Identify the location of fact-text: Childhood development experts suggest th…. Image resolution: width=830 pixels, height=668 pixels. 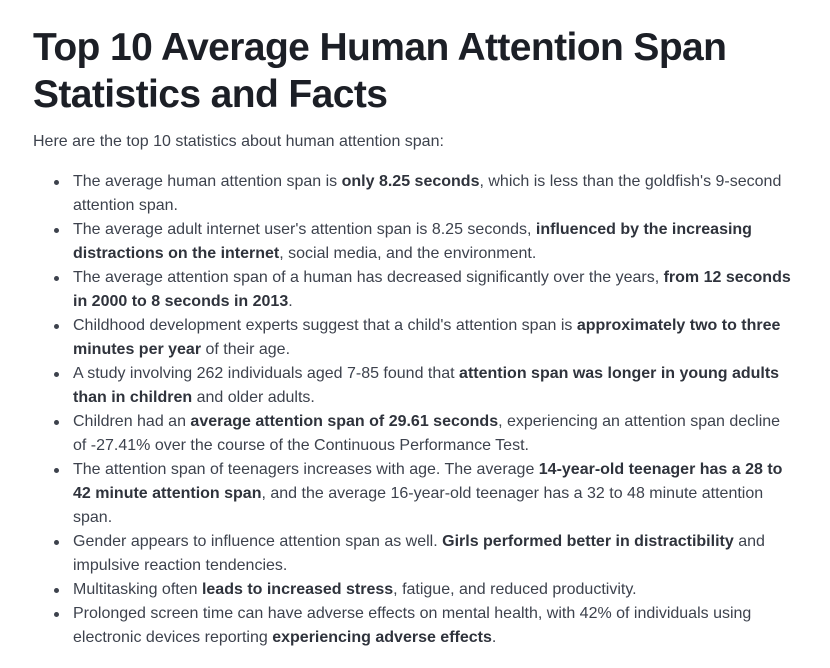
(325, 325).